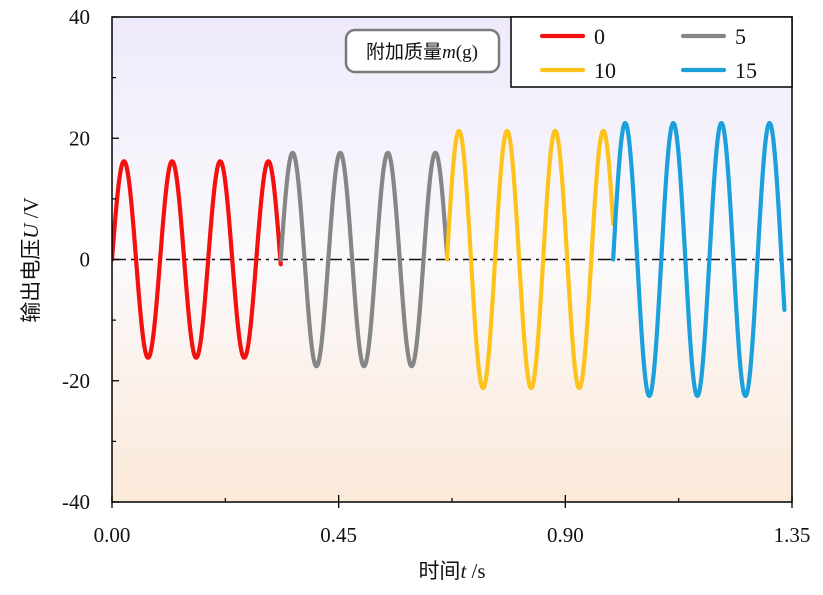  What do you see at coordinates (338, 535) in the screenshot?
I see `x-tick-label-1: 0.45` at bounding box center [338, 535].